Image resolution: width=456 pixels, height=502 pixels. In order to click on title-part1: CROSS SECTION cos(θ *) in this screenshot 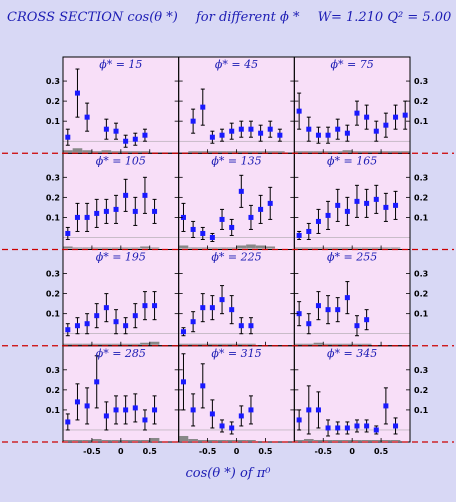, I will do `click(92, 17)`.